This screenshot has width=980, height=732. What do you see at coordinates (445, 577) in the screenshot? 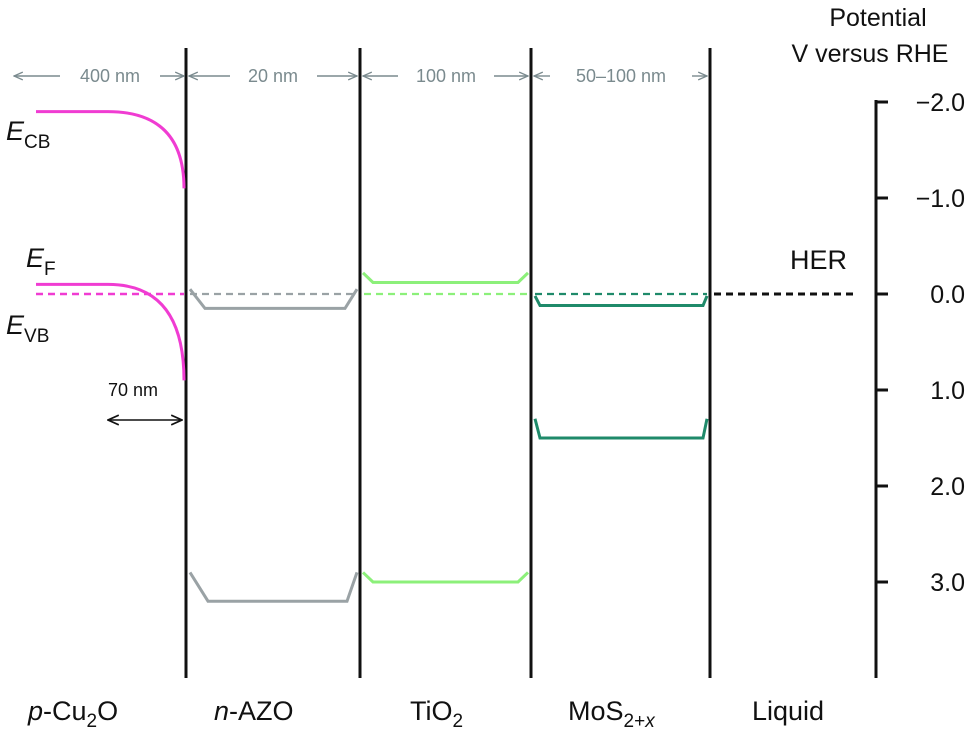
I see `tio2-valence-band` at bounding box center [445, 577].